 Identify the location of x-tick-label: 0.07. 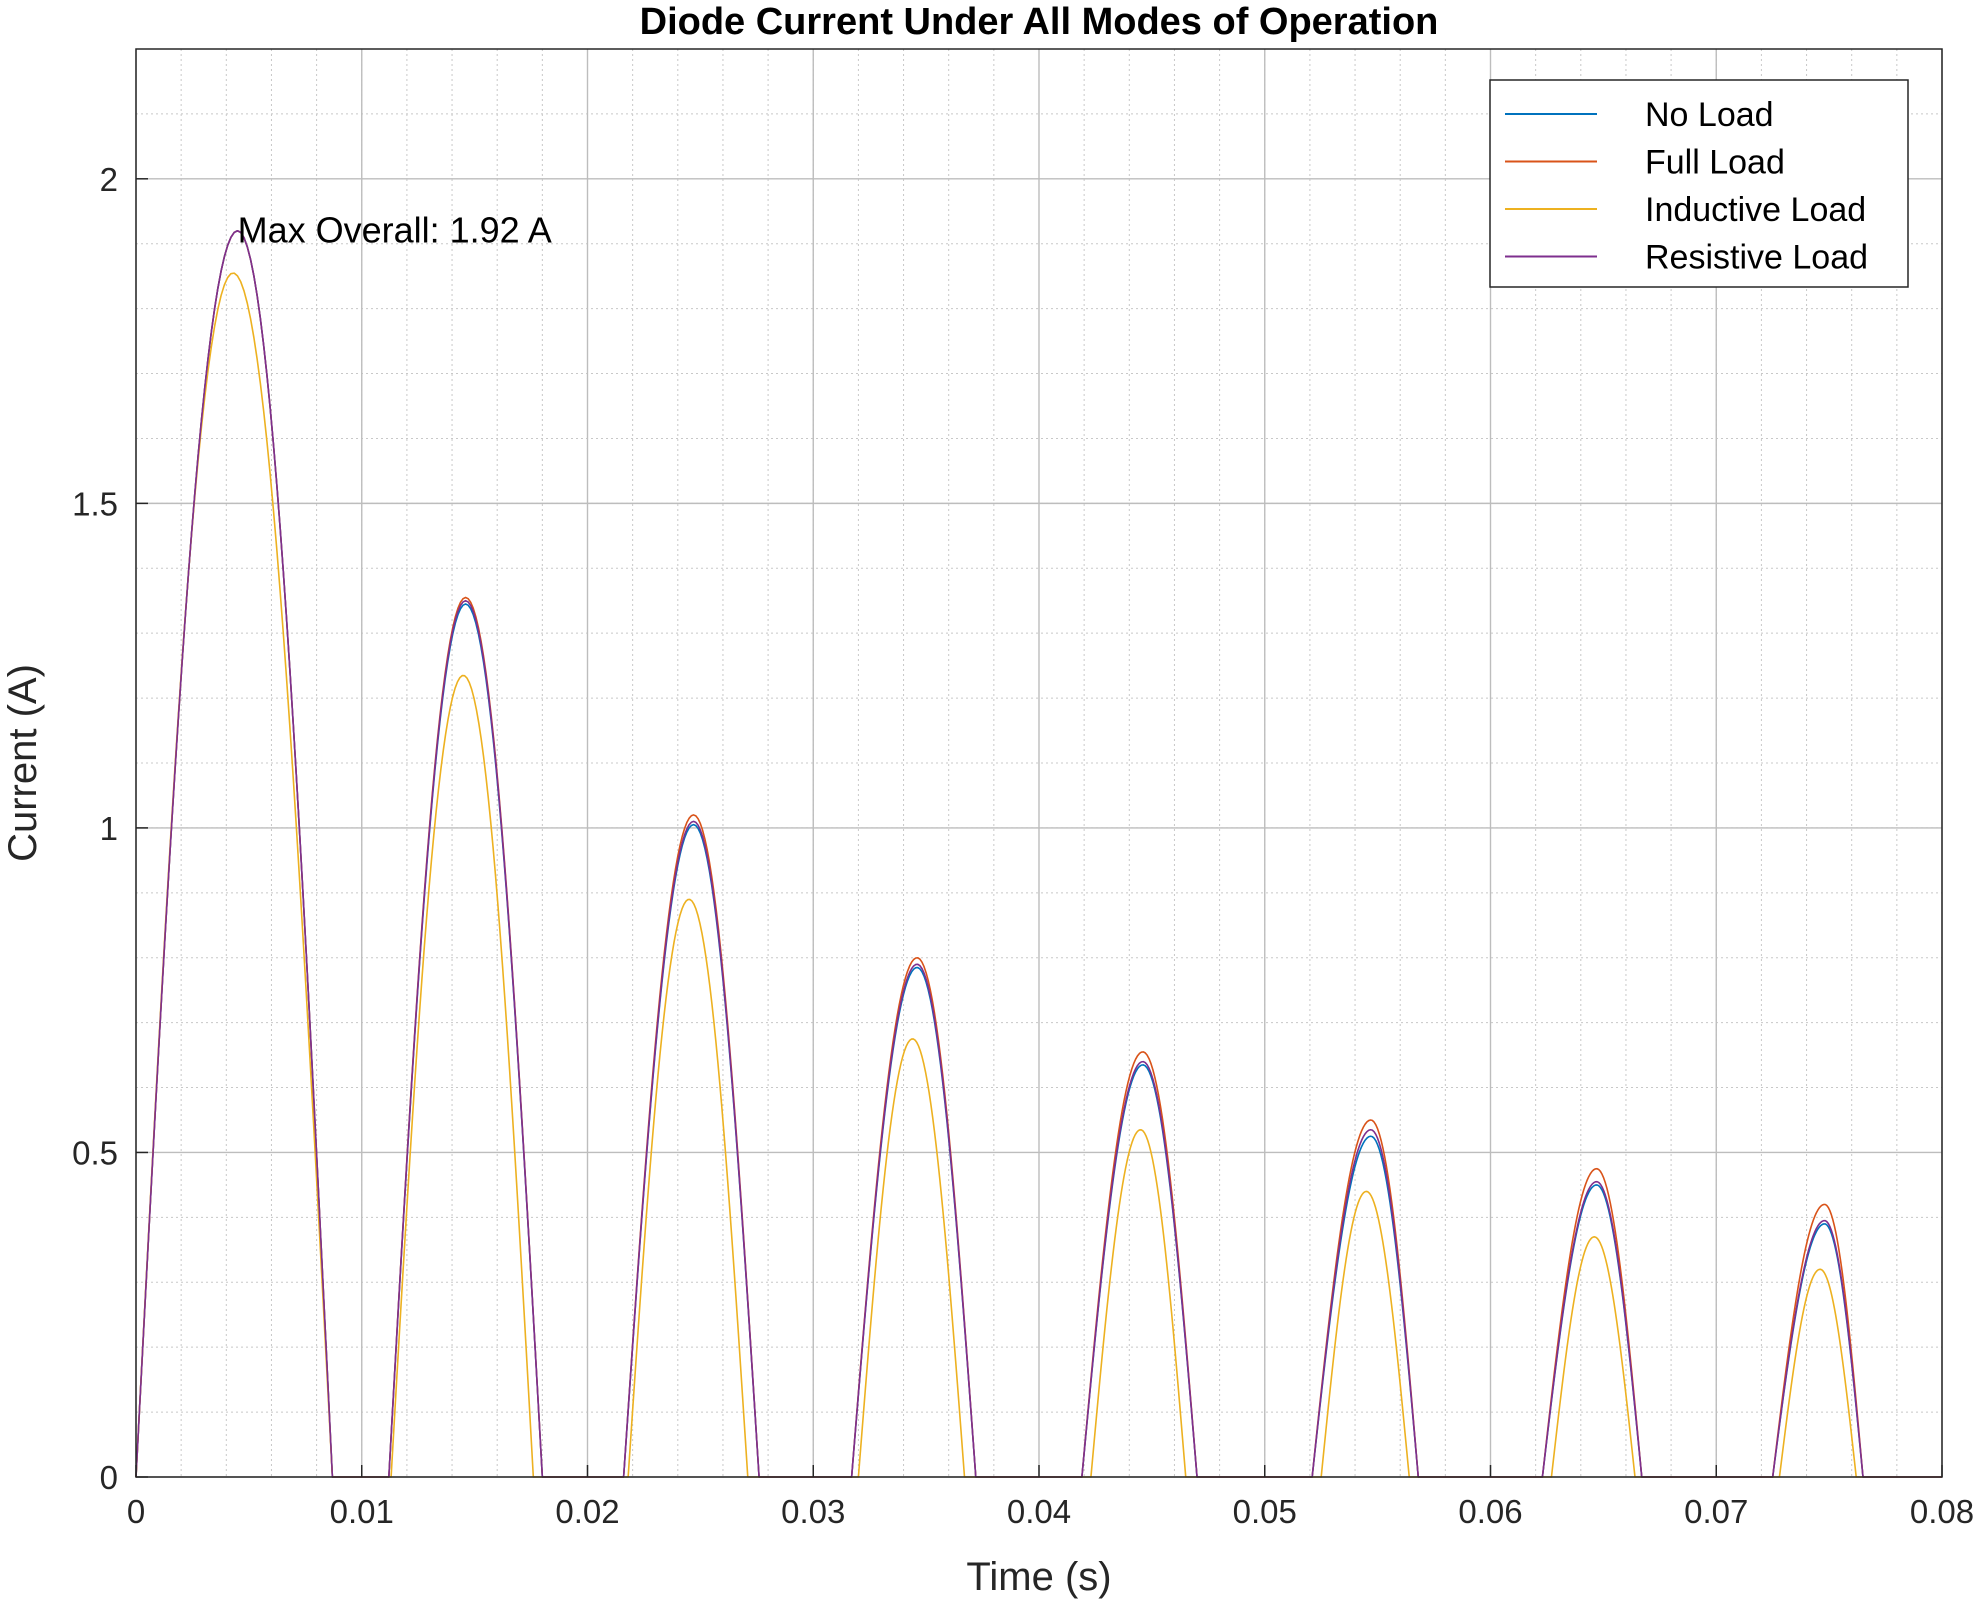
(1716, 1511).